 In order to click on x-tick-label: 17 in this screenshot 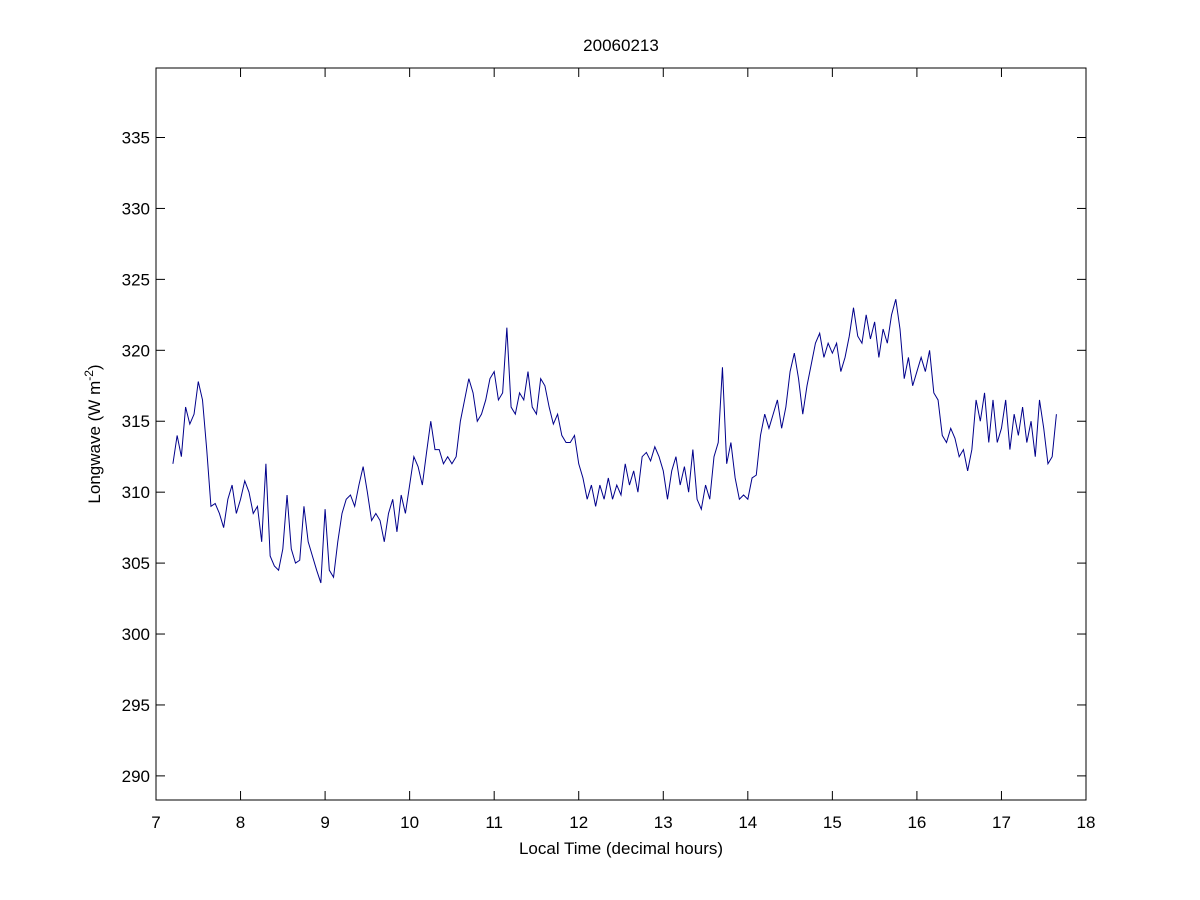, I will do `click(1001, 822)`.